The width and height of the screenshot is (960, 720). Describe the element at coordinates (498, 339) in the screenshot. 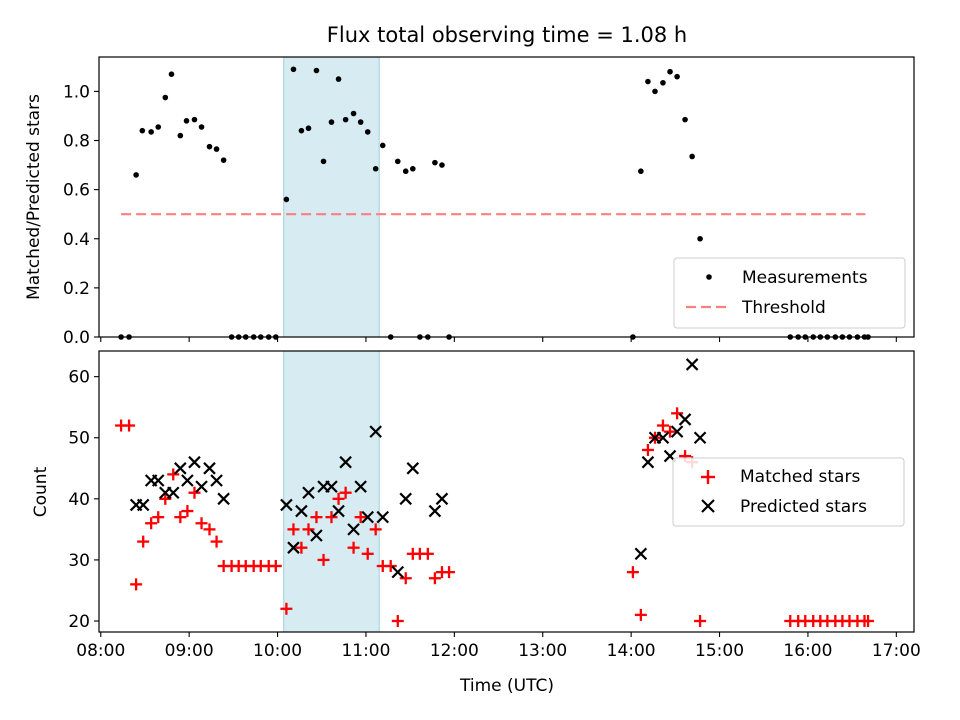

I see `top-x-axis-ticks` at that location.